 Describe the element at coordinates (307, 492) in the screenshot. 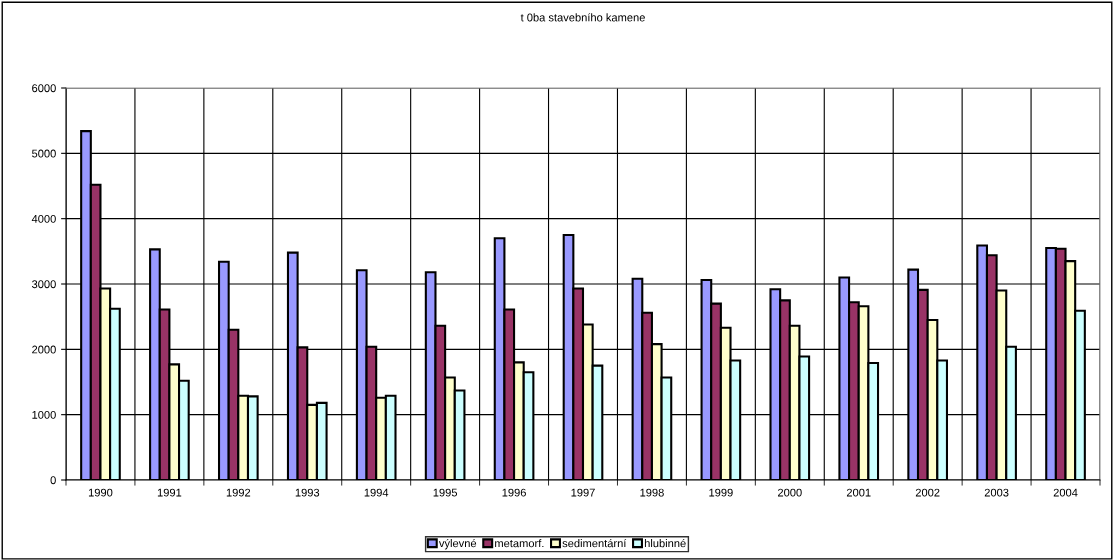

I see `x-tick-label: 1993` at that location.